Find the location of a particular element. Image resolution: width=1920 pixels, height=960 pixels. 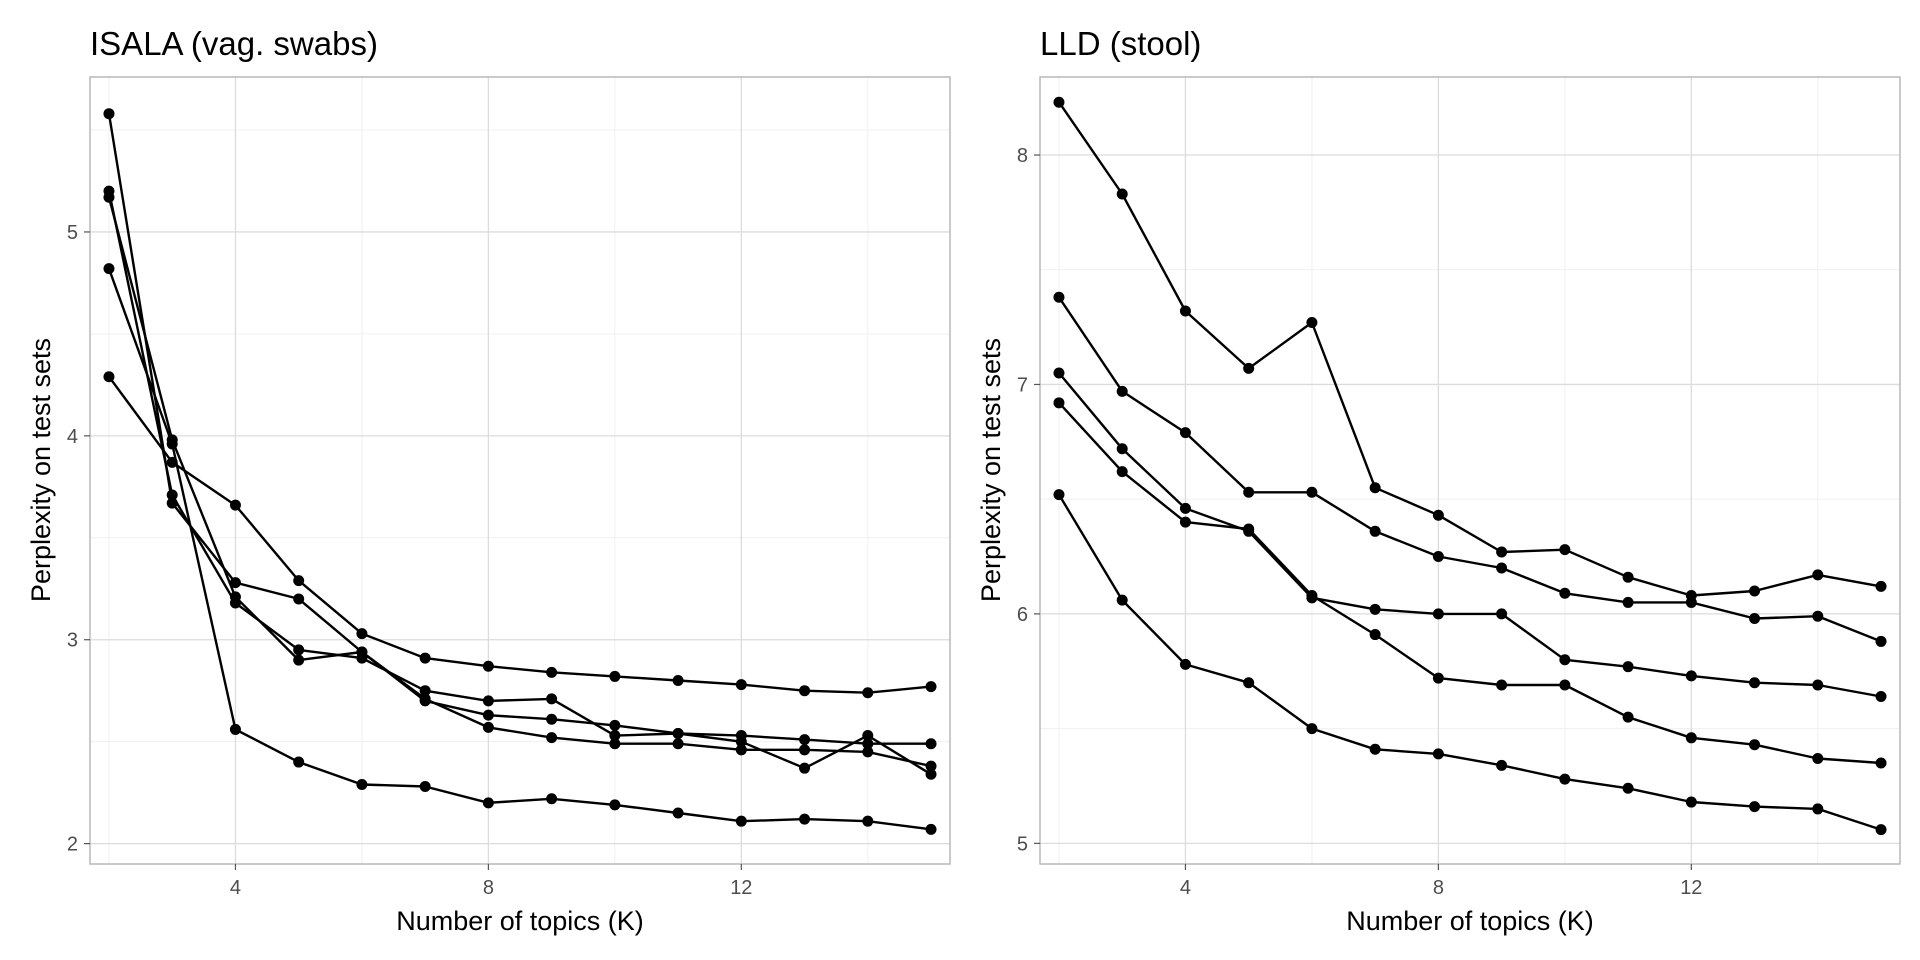

y-tick-label: 6 is located at coordinates (1022, 615).